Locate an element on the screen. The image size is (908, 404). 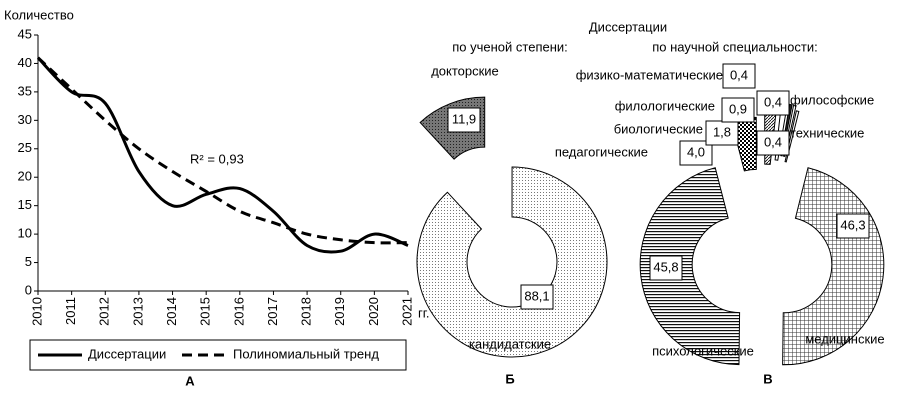
value-label: 46,3 is located at coordinates (852, 224).